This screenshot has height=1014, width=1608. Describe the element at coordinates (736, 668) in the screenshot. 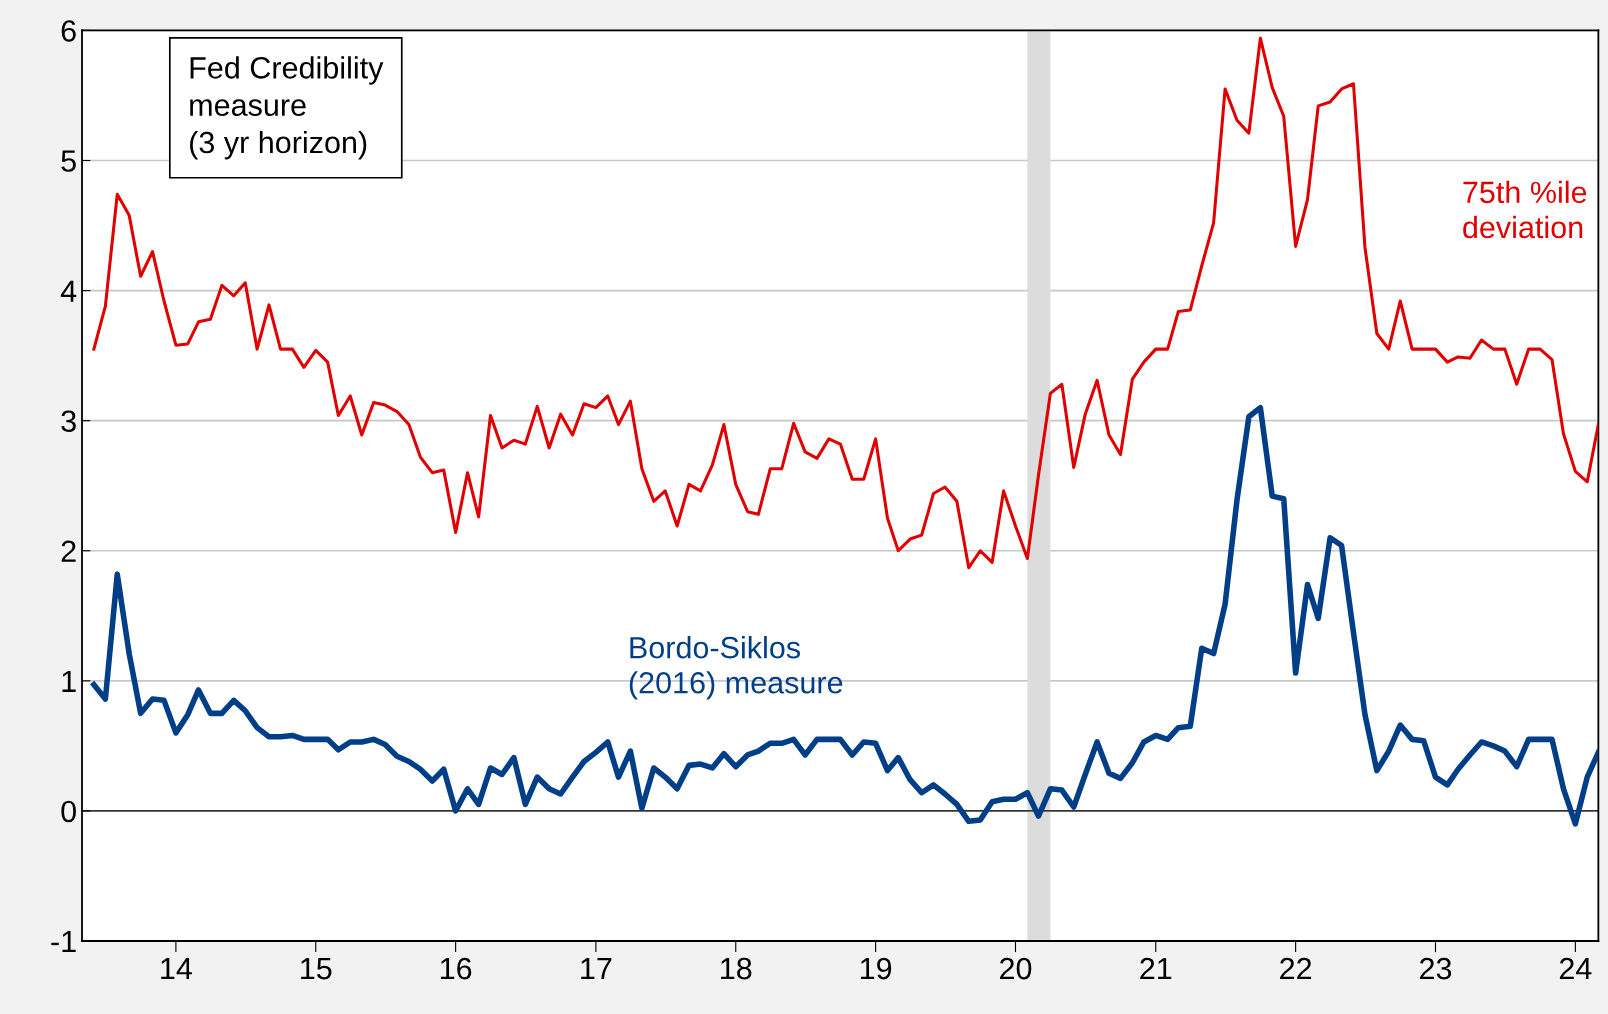

I see `series-label: Bordo-Siklos (2016) measure` at that location.